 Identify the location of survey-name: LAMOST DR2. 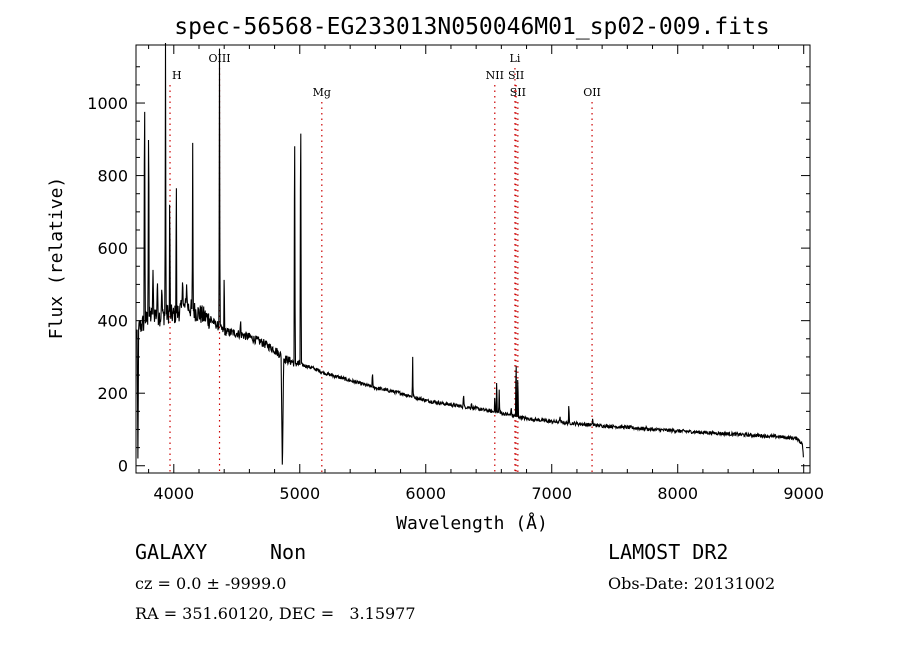
(668, 552).